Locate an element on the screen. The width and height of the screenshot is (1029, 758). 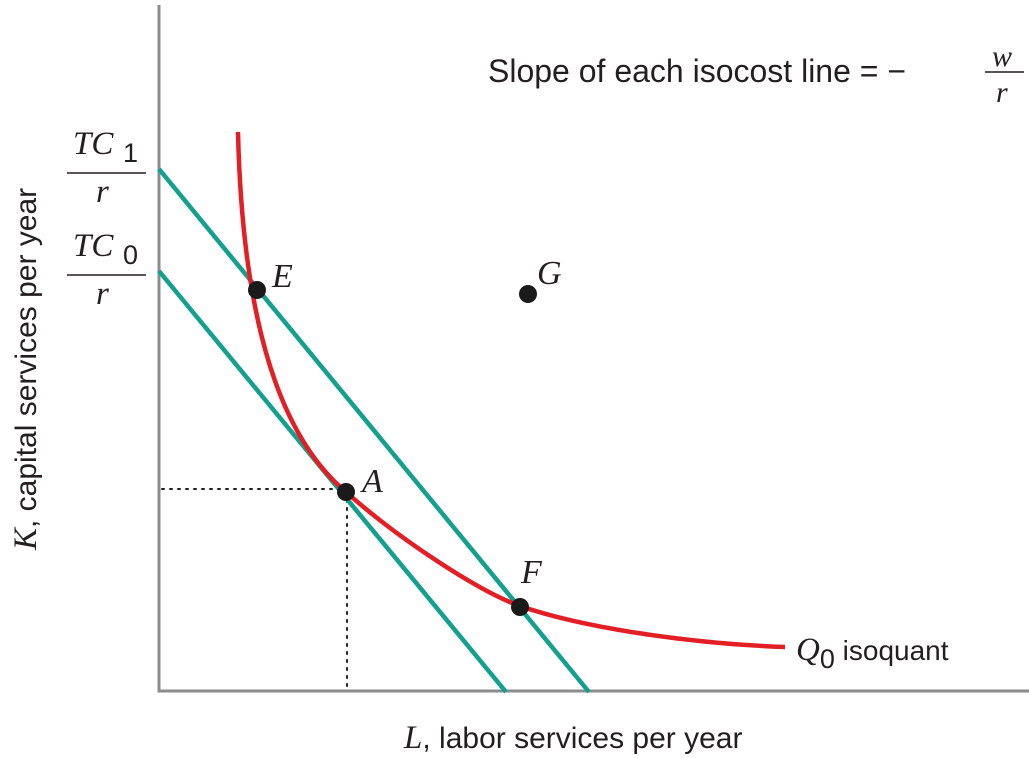
x-axis-text: , labor services per year is located at coordinates (582, 738).